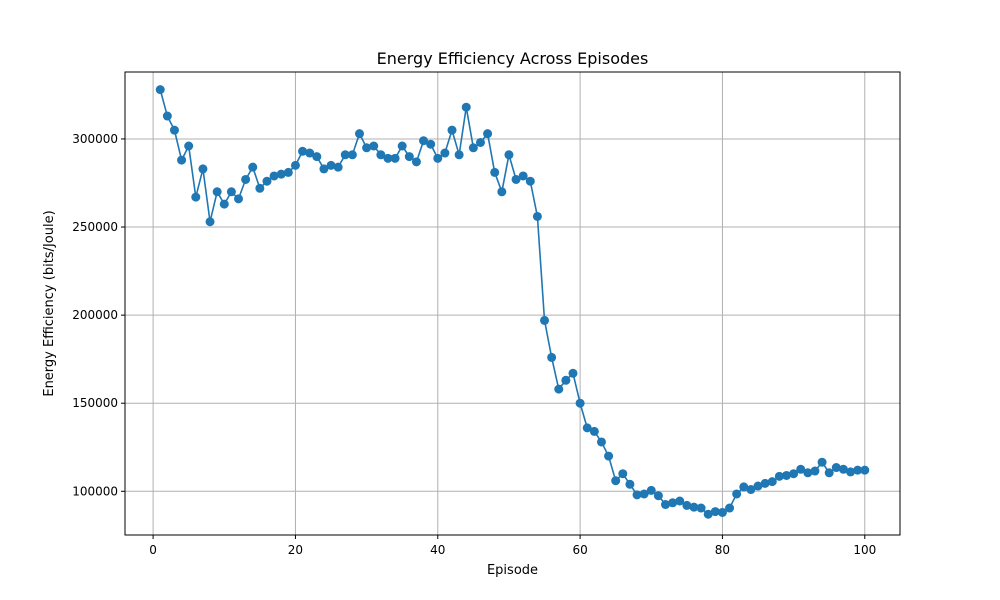 This screenshot has width=1000, height=600. What do you see at coordinates (95, 491) in the screenshot?
I see `y-tick-label: 100000` at bounding box center [95, 491].